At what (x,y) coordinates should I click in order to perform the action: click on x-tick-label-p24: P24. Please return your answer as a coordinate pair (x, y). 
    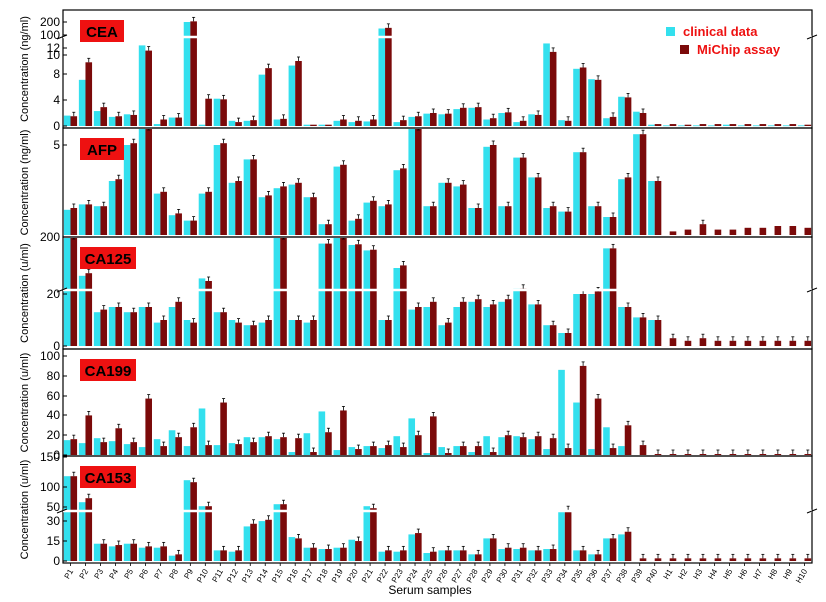
    Looking at the image, I should click on (412, 575).